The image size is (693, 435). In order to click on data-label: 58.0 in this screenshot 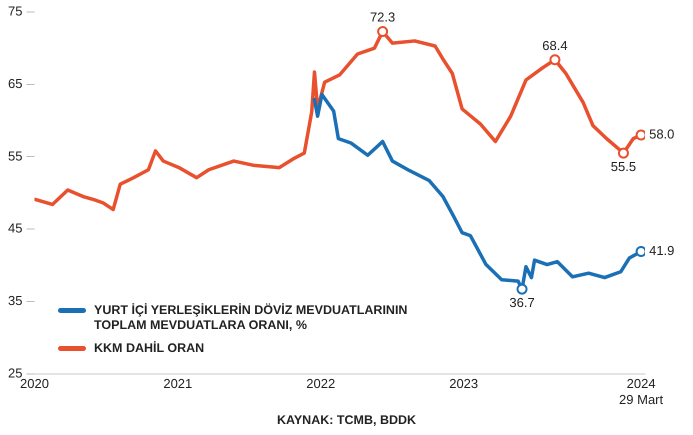, I will do `click(661, 134)`.